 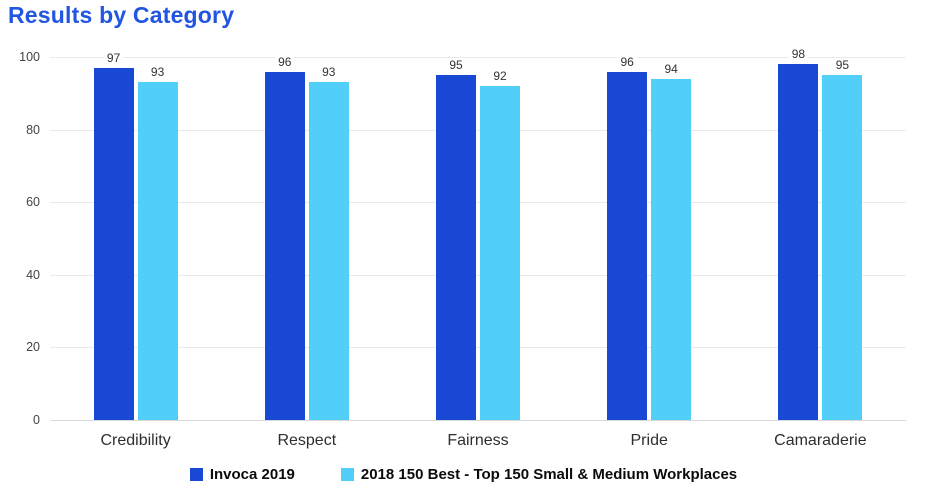 I want to click on legend-item-invoca-2019: Invoca 2019, so click(x=242, y=474).